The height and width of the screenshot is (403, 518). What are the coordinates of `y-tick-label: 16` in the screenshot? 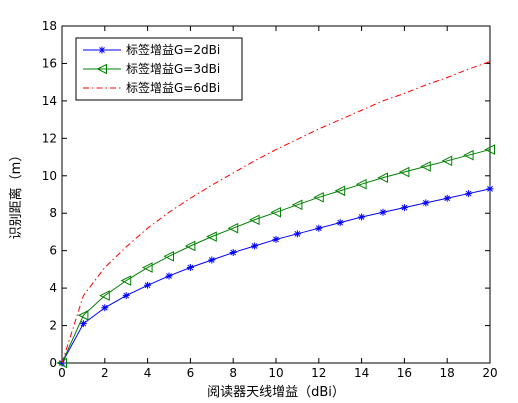 It's located at (49, 63).